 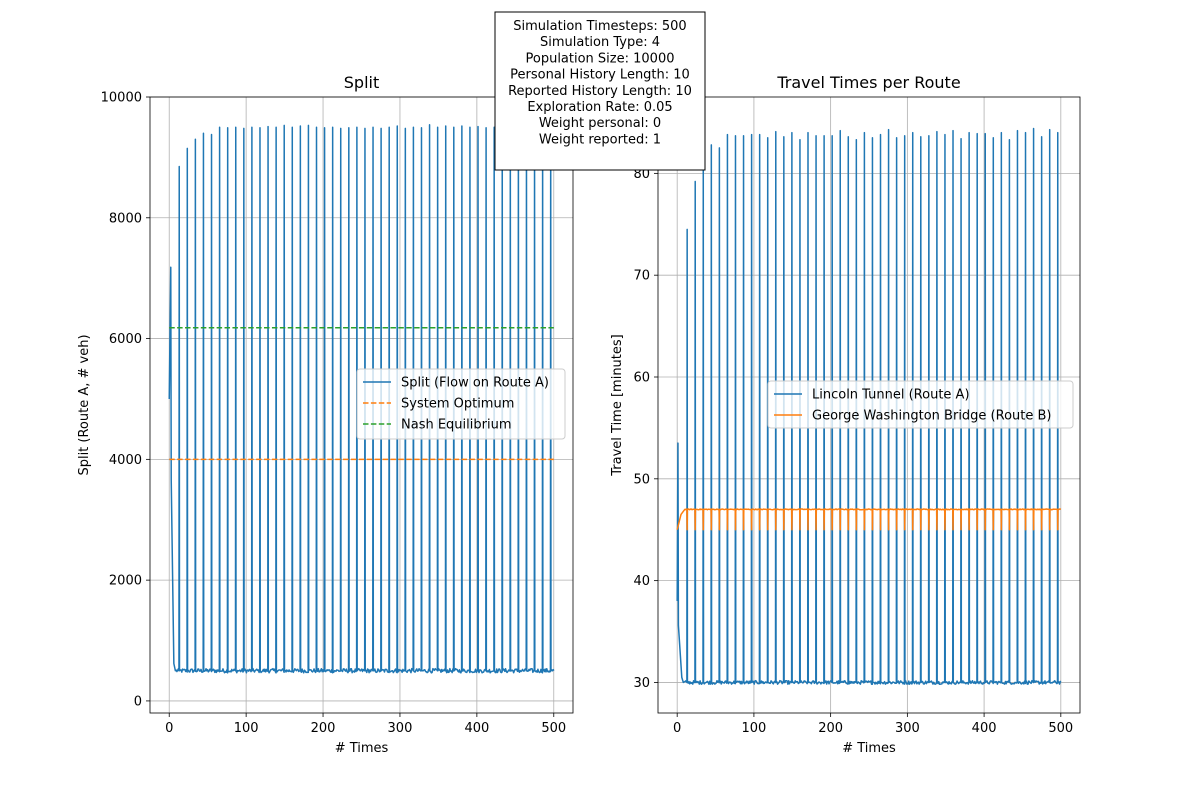 I want to click on legend-label-1: George Washington Bridge (Route B), so click(x=932, y=416).